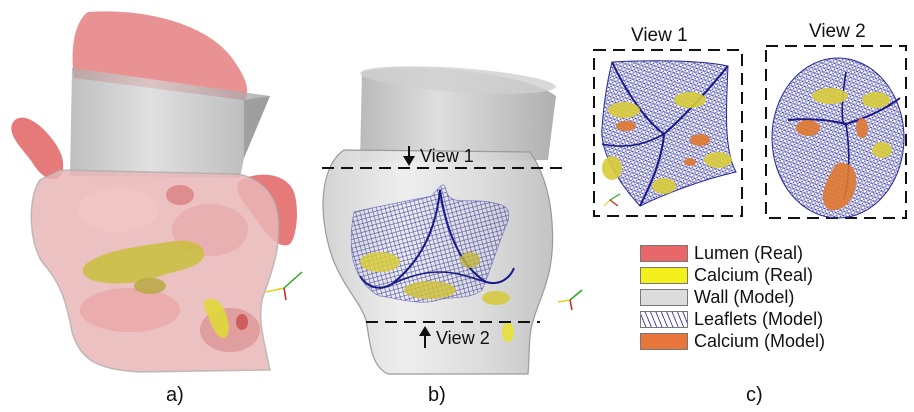 The image size is (914, 412). I want to click on axes-triad-b, so click(570, 300).